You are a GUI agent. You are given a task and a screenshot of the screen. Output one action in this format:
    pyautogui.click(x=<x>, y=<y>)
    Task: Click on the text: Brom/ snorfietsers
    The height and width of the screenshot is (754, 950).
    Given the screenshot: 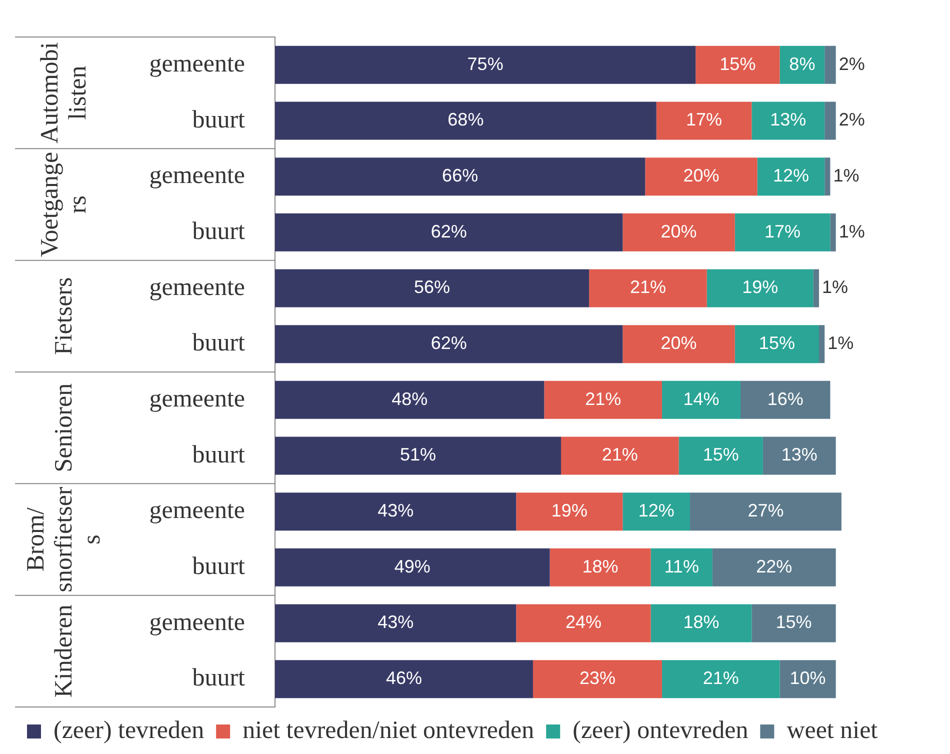 What is the action you would take?
    pyautogui.click(x=64, y=539)
    